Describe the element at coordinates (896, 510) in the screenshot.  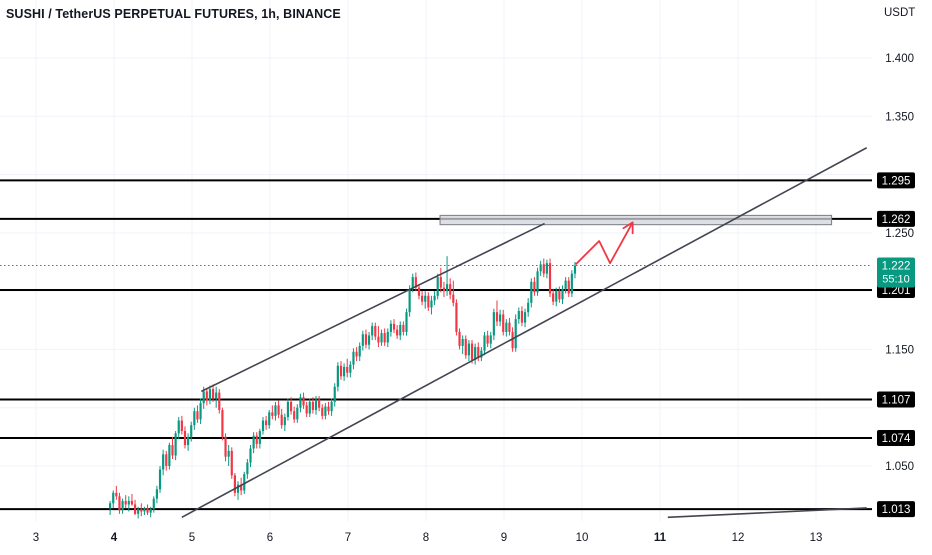
I see `level-badge-label: 1.013` at that location.